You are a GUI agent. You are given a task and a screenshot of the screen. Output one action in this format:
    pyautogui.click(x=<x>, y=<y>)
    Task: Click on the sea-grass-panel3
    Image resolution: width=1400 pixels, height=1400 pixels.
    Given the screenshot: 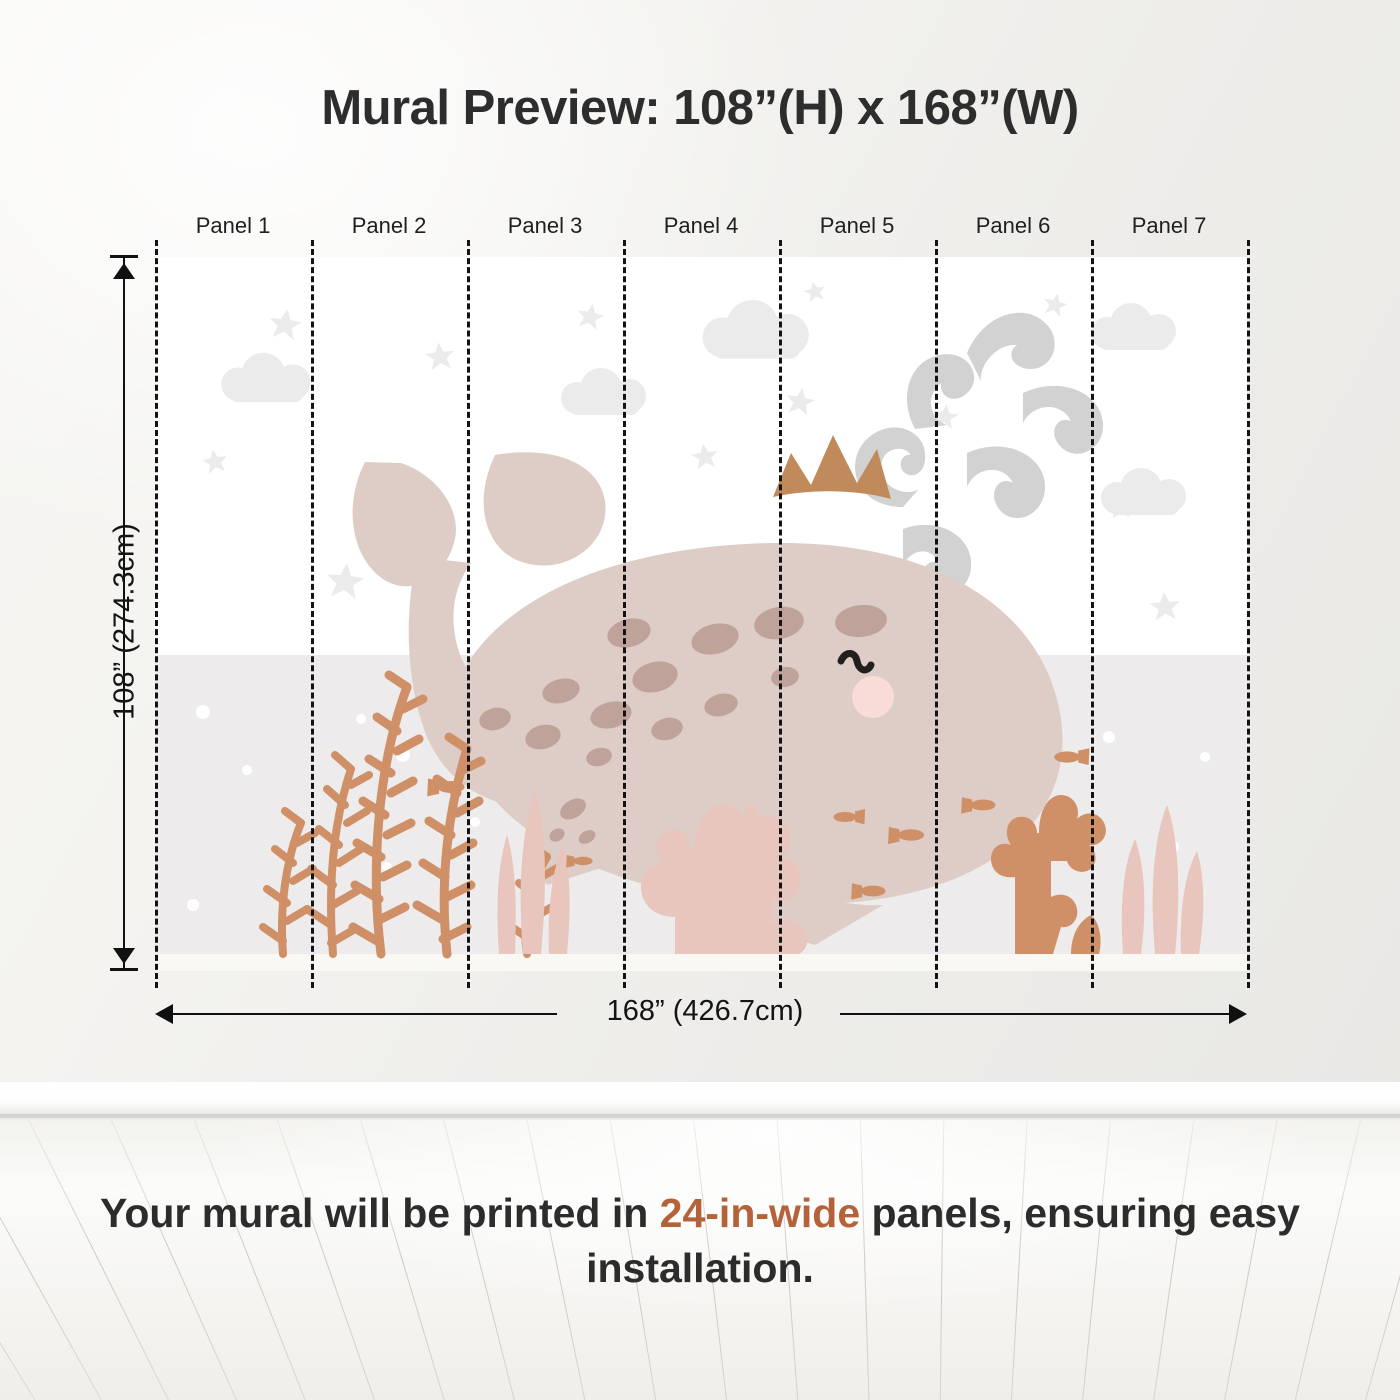 What is the action you would take?
    pyautogui.click(x=533, y=872)
    